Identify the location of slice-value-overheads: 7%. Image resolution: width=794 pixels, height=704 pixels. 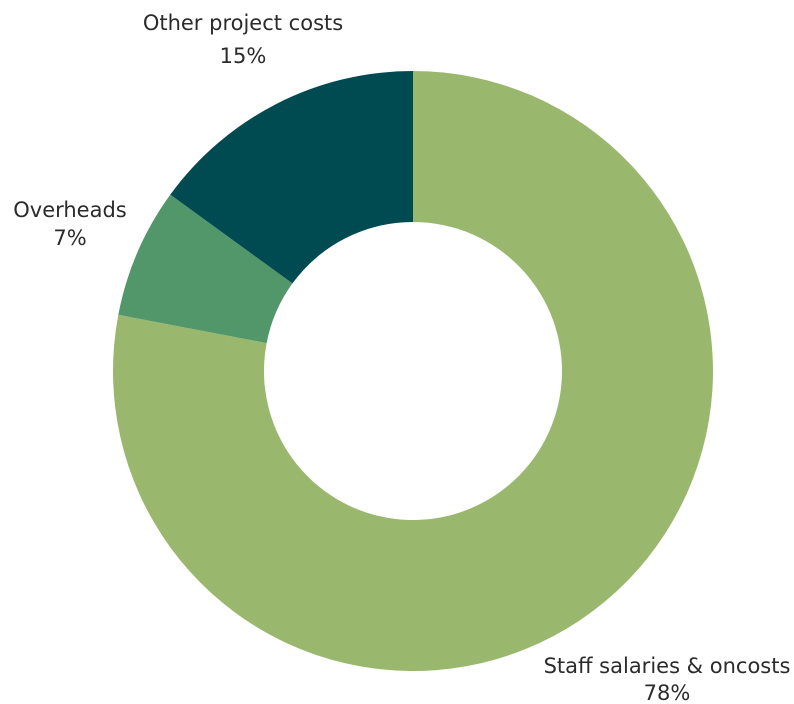
(69, 238).